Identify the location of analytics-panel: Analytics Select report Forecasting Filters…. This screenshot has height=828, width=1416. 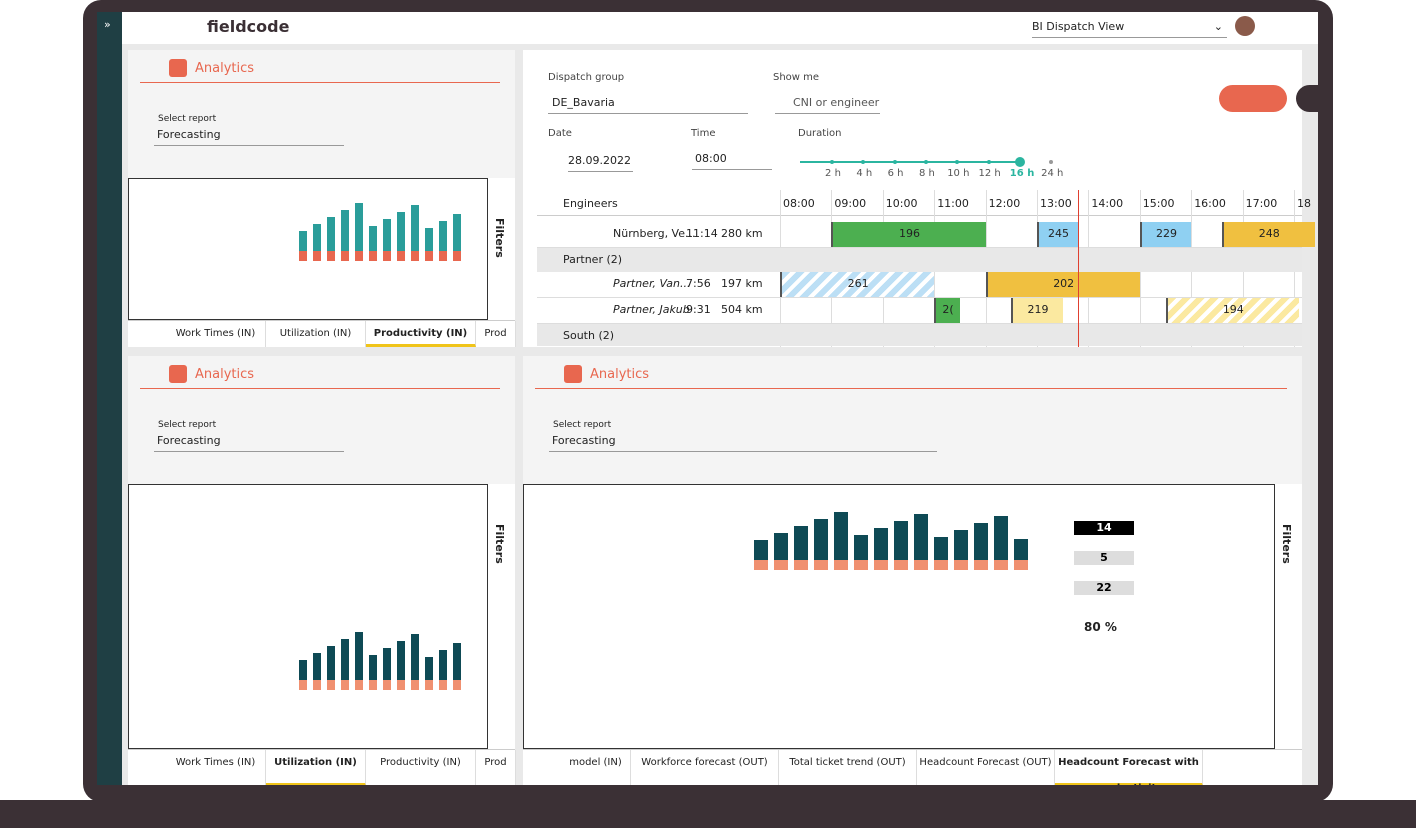
(322, 570).